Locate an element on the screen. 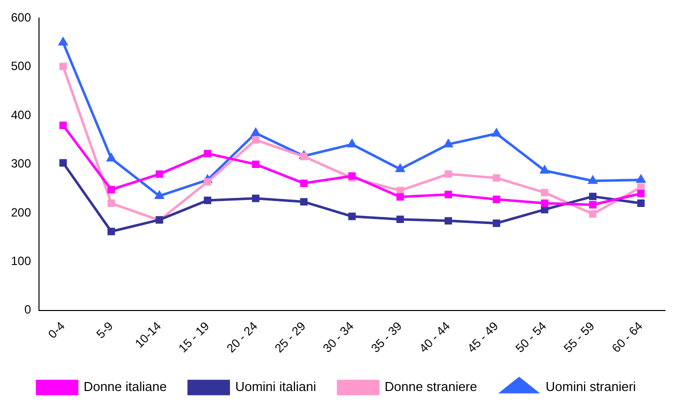  y-tick-label: 0 is located at coordinates (28, 309).